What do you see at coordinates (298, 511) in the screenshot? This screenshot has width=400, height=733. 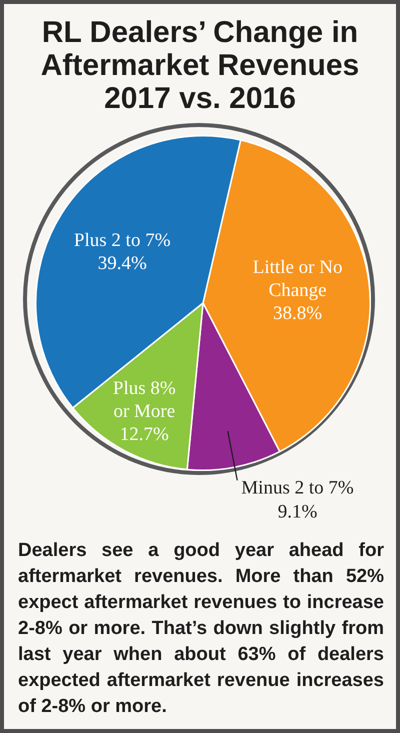 I see `data-label: 9.1%` at bounding box center [298, 511].